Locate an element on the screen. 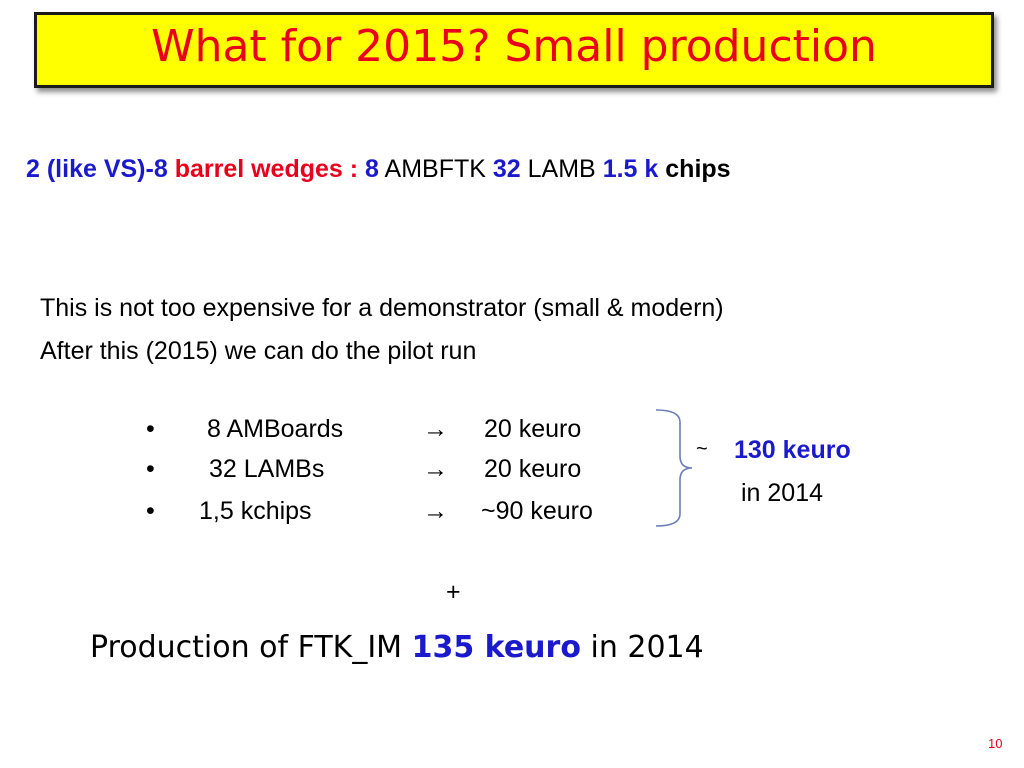  bullet-item: 8 AMBoards is located at coordinates (275, 429).